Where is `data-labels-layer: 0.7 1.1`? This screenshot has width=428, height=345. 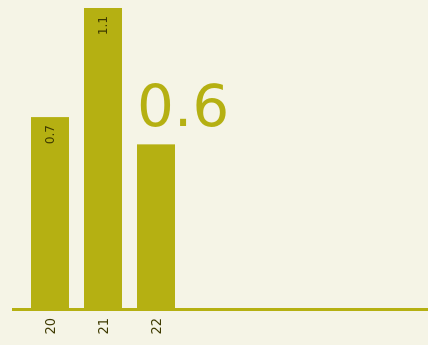
data-labels-layer: 0.7 1.1 is located at coordinates (76, 80).